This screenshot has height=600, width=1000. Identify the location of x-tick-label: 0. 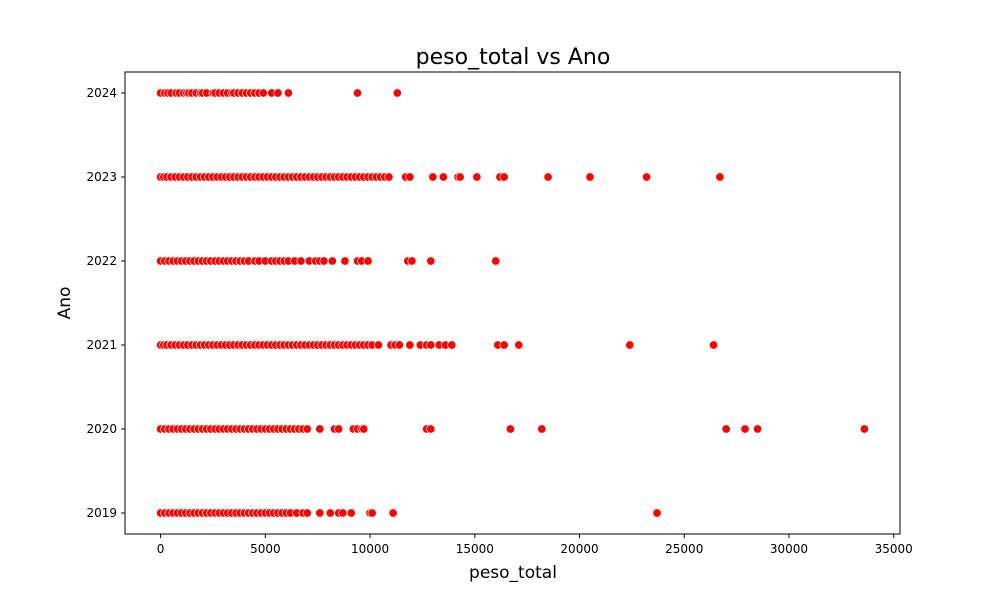
(161, 549).